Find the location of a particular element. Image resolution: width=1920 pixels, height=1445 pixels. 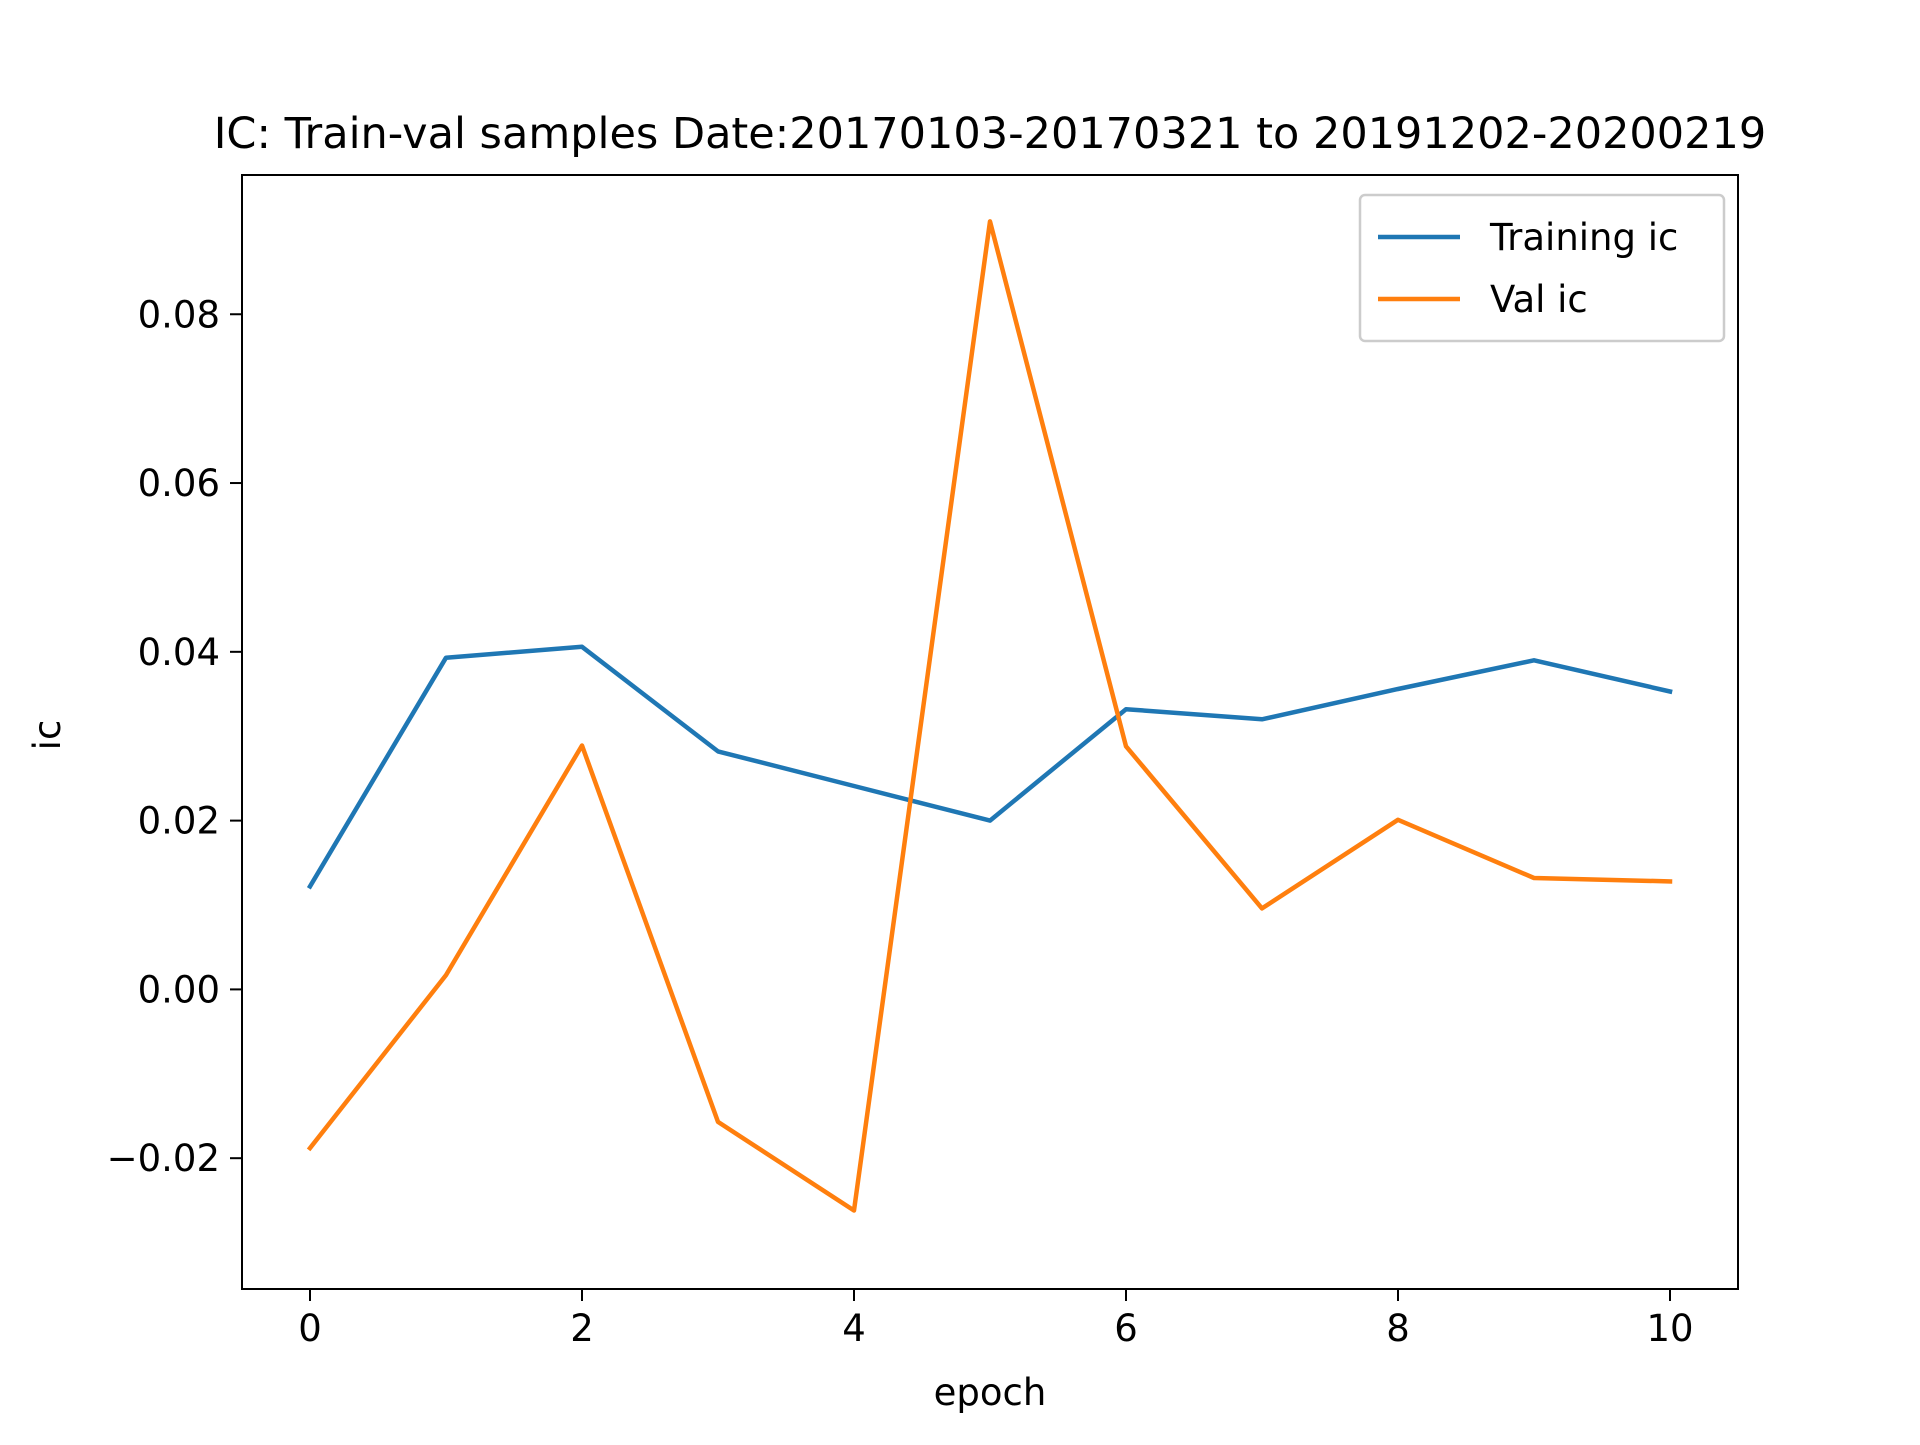

x-tick-label: 2 is located at coordinates (582, 1328).